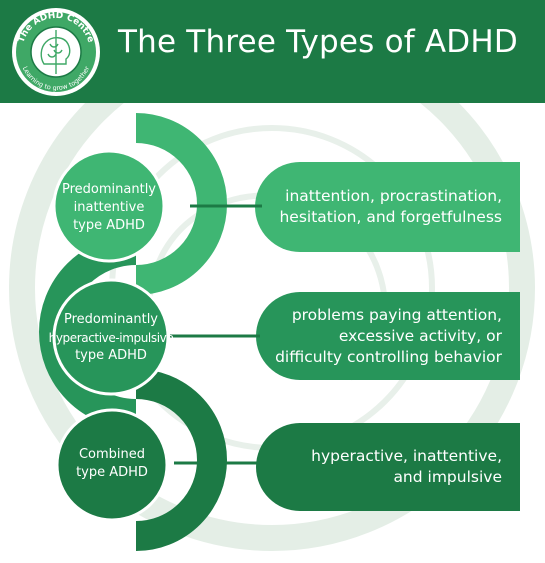  I want to click on type-label-3: Combined type ADHD, so click(112, 464).